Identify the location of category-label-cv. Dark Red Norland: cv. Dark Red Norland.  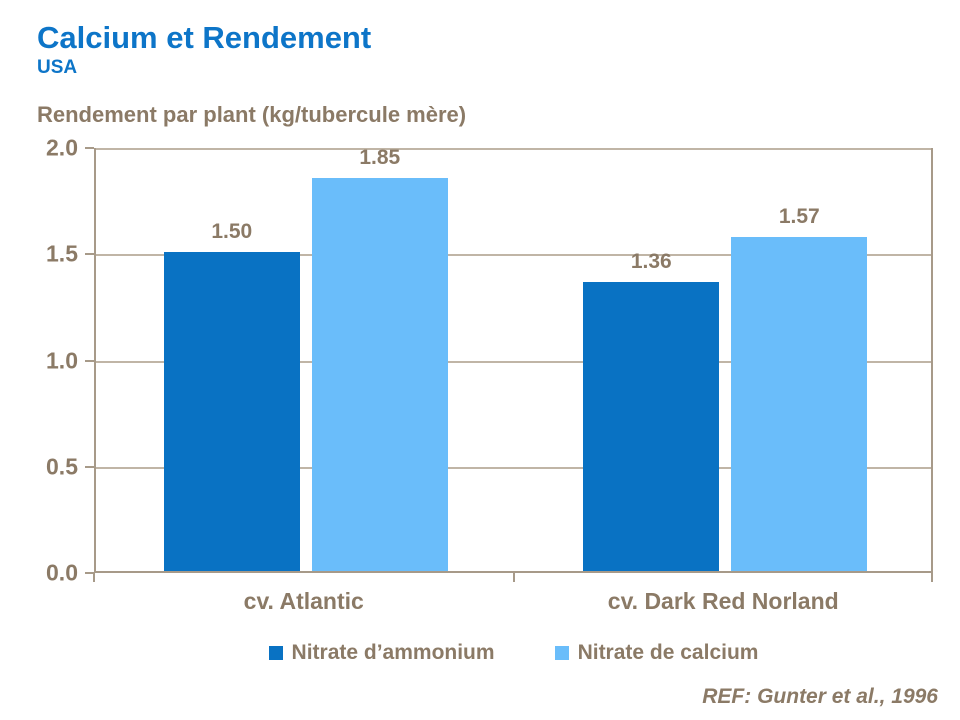
(723, 601).